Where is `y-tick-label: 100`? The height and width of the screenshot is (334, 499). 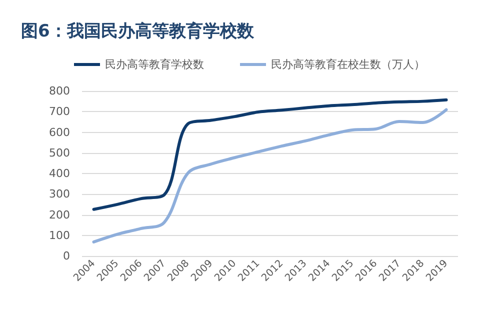
y-tick-label: 100 is located at coordinates (59, 235).